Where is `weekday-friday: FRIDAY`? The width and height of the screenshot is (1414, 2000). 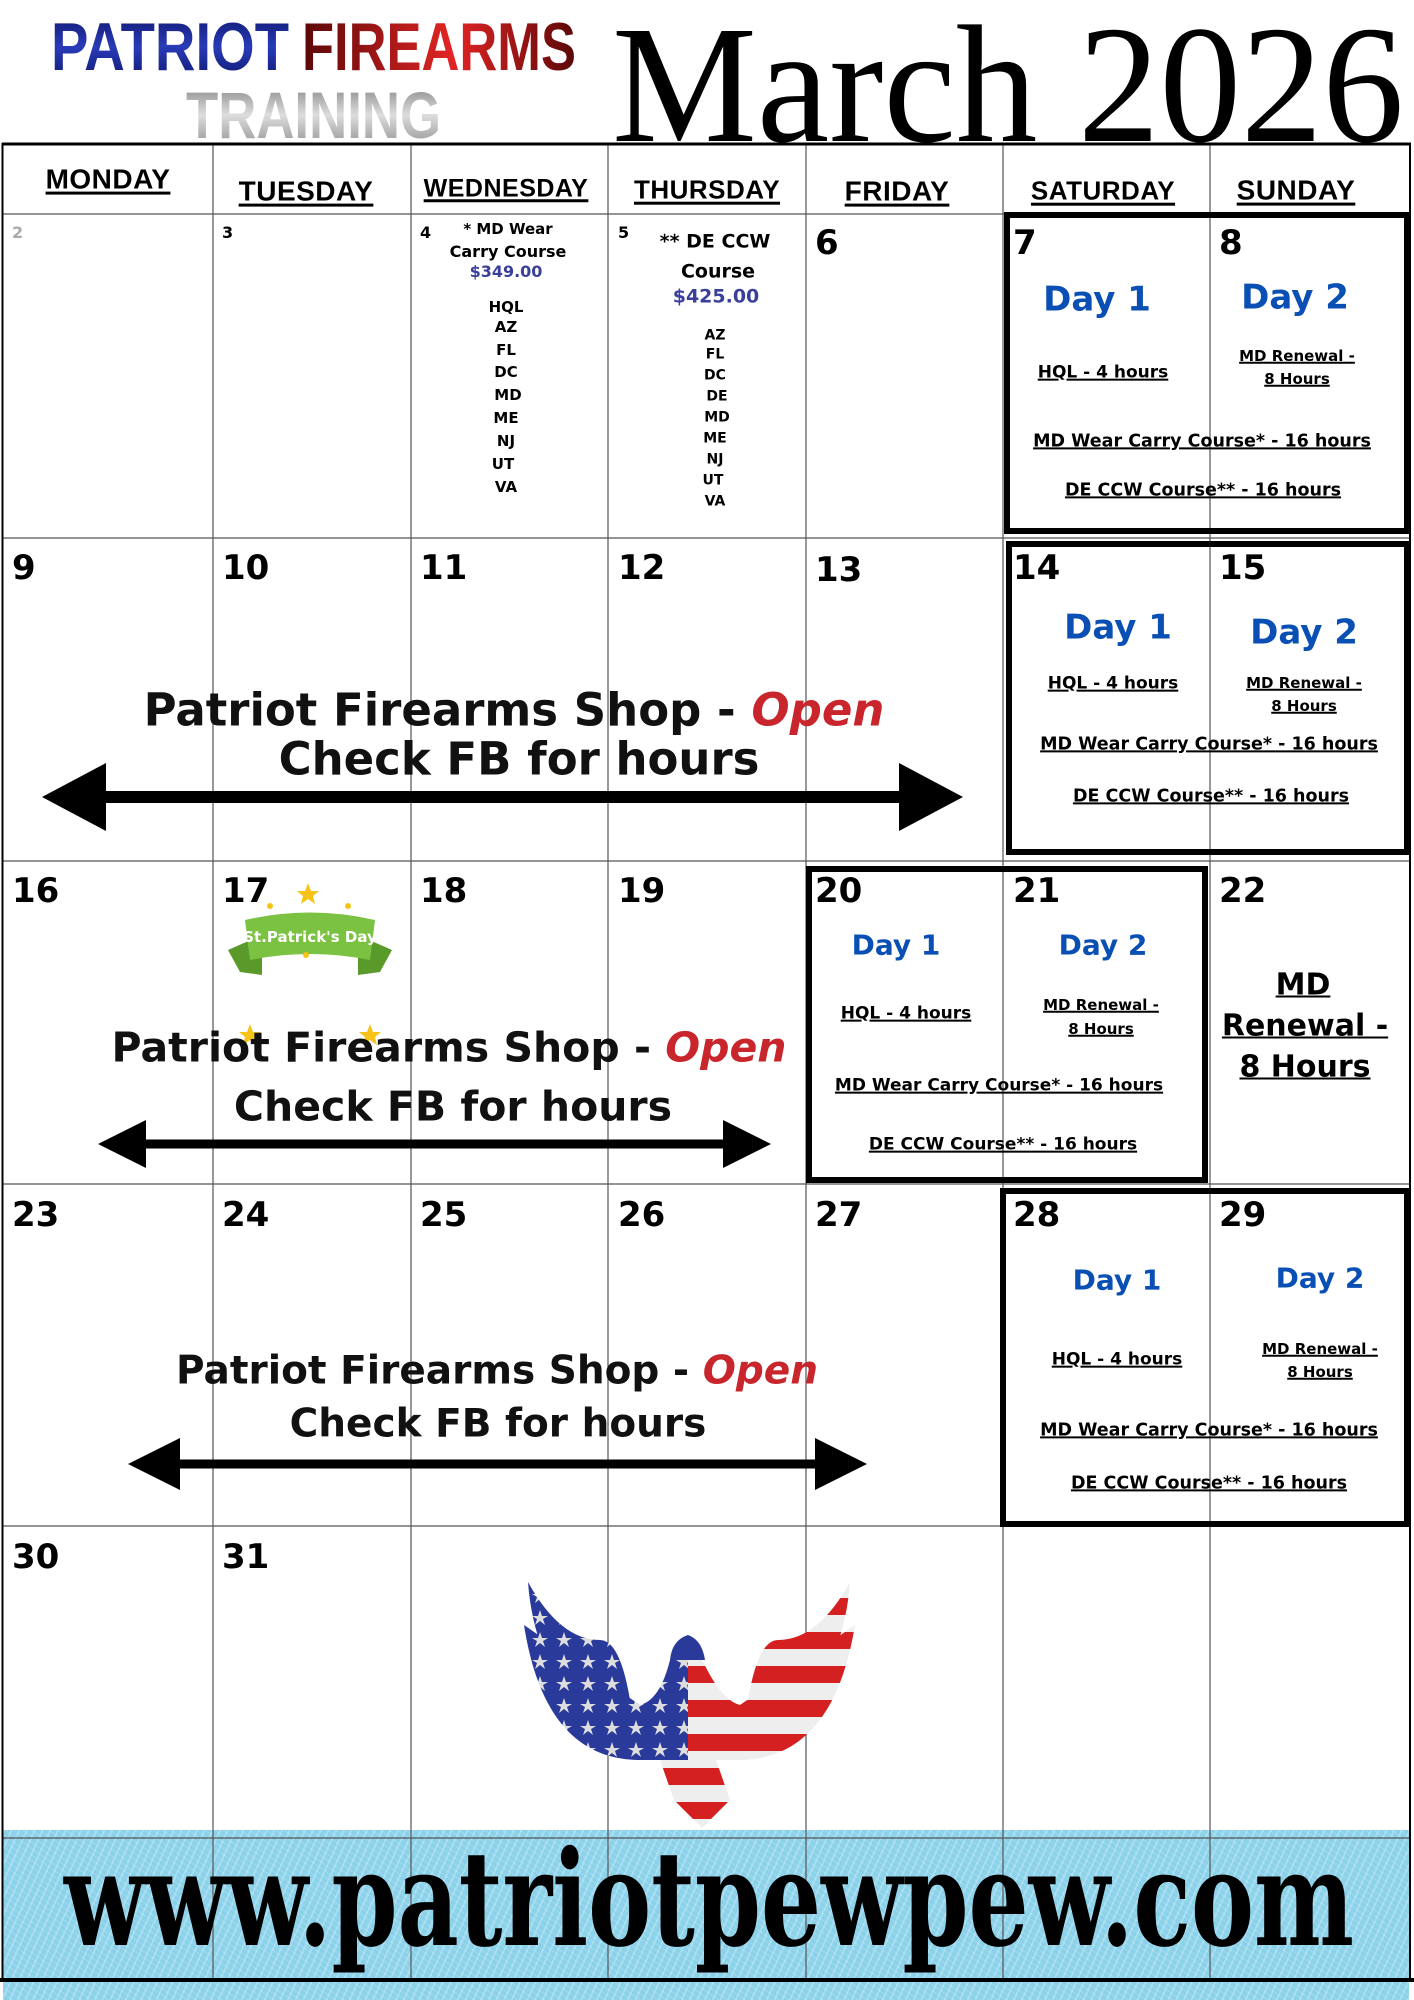
weekday-friday: FRIDAY is located at coordinates (897, 191).